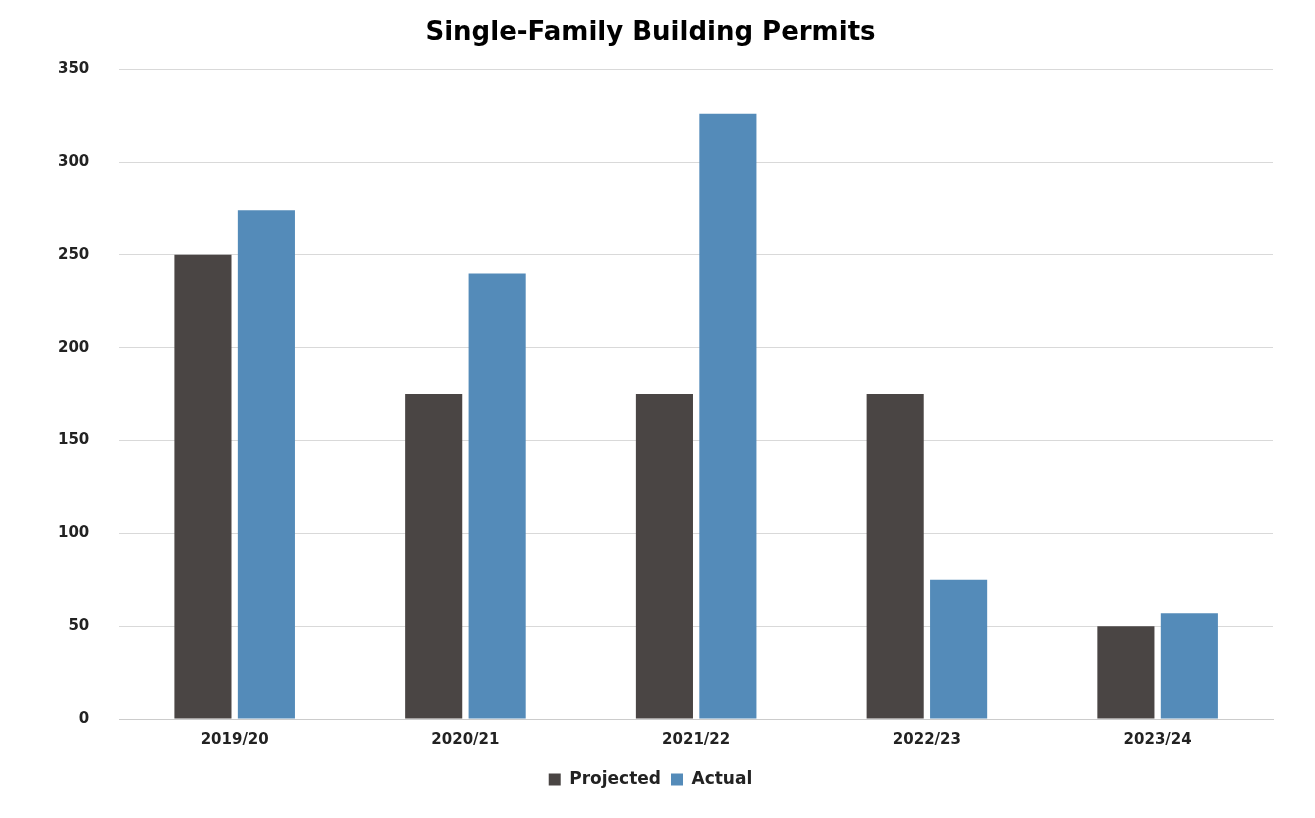  What do you see at coordinates (79, 625) in the screenshot?
I see `y-tick-label: 50` at bounding box center [79, 625].